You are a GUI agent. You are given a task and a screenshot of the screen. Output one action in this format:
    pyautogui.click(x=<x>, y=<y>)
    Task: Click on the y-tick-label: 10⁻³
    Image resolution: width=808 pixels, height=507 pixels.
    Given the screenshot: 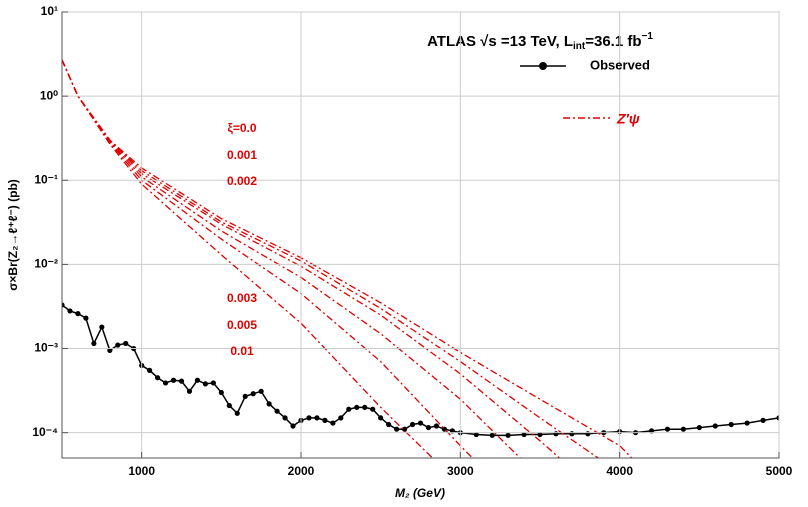 What is the action you would take?
    pyautogui.click(x=46, y=348)
    